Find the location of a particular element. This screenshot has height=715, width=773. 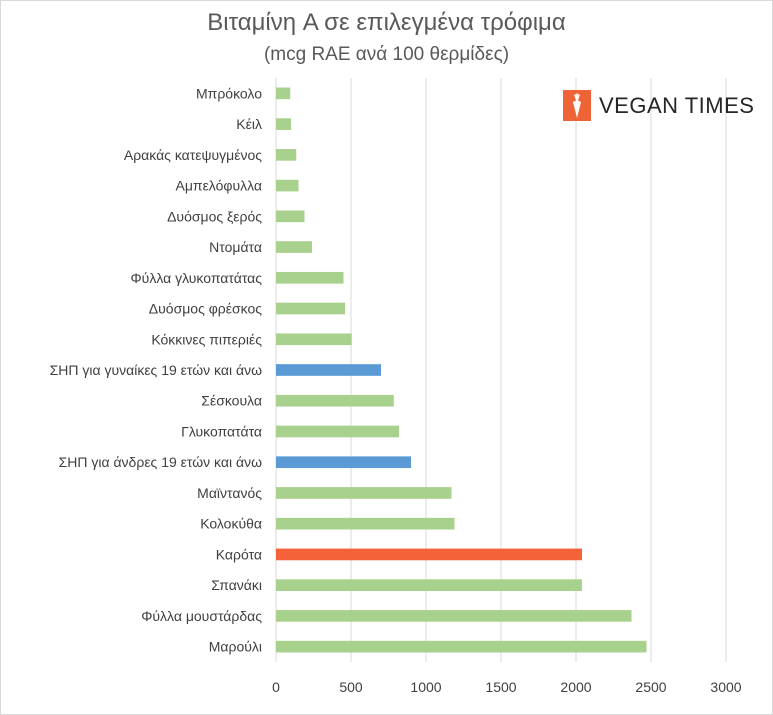

category-label: Μαϊντανός is located at coordinates (229, 493).